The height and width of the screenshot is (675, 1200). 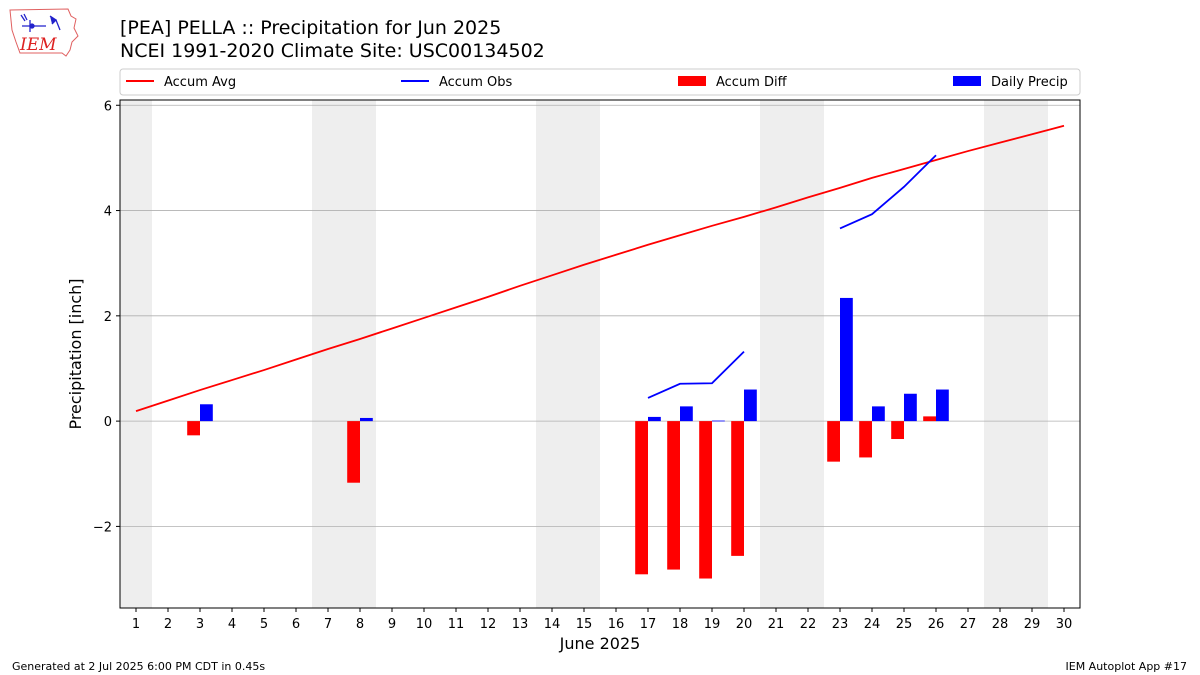 I want to click on x-tick-label: 17, so click(x=648, y=624).